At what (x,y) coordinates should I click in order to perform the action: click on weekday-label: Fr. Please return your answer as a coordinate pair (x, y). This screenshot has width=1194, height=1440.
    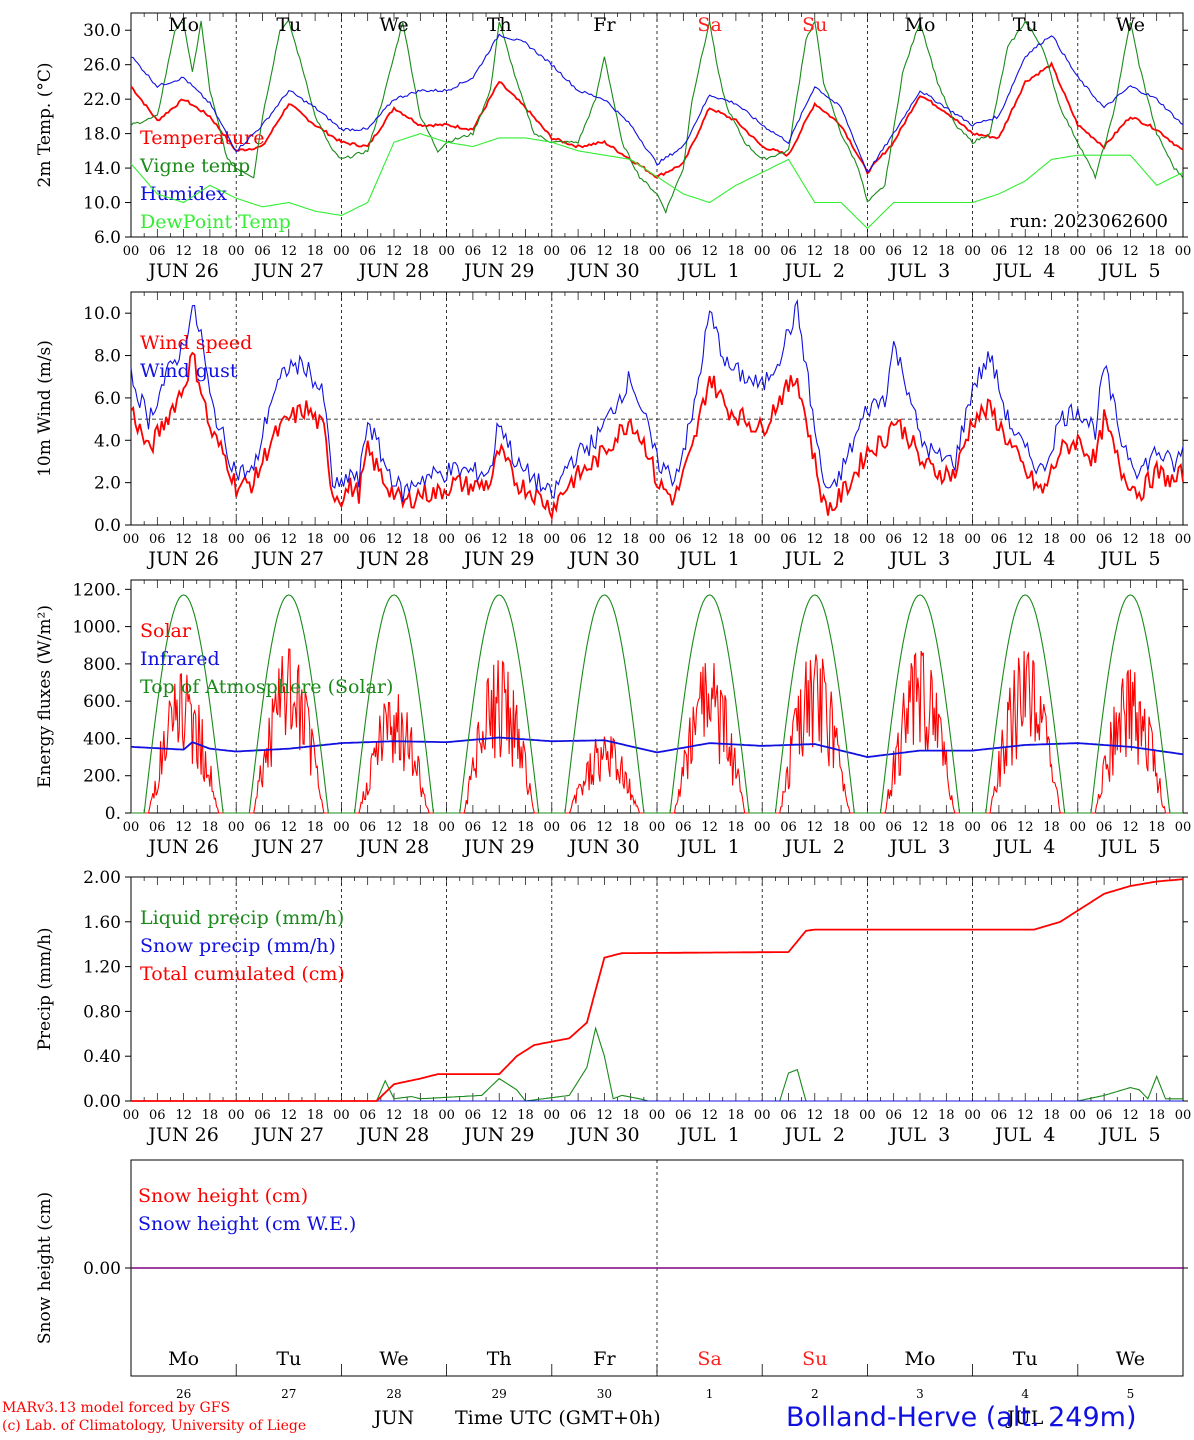
    Looking at the image, I should click on (604, 1359).